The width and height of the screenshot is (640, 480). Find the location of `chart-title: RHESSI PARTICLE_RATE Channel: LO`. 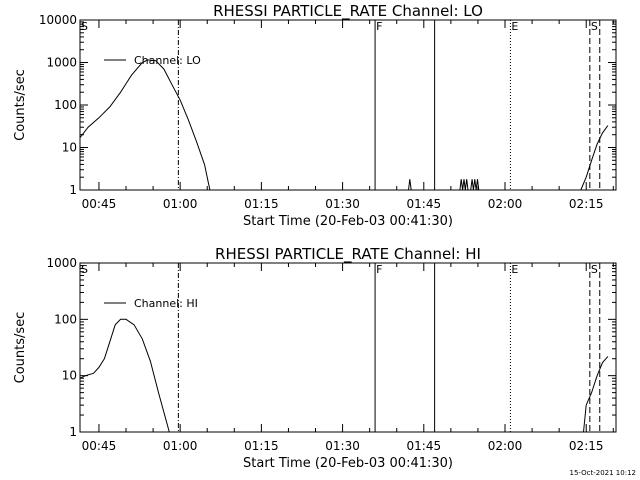

chart-title: RHESSI PARTICLE_RATE Channel: LO is located at coordinates (348, 11).